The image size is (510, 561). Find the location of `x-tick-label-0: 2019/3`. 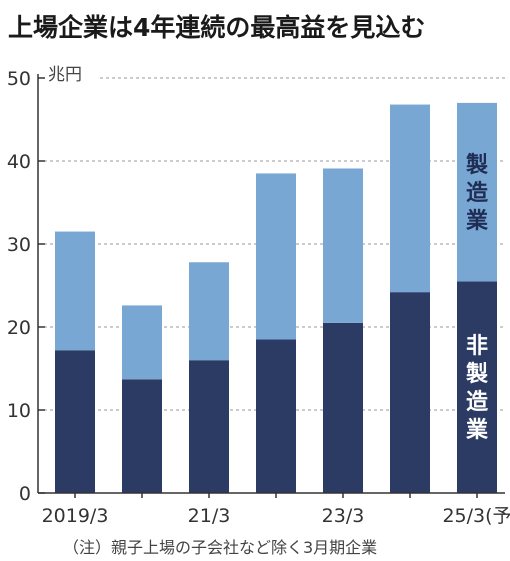

x-tick-label-0: 2019/3 is located at coordinates (75, 516).